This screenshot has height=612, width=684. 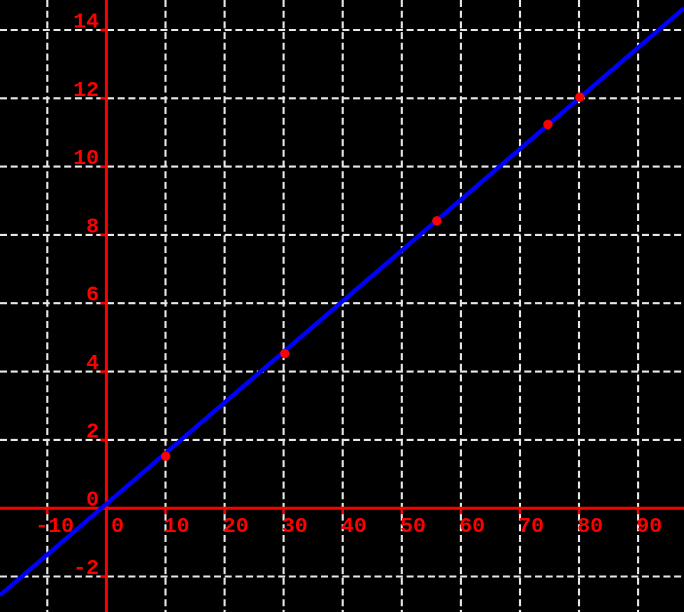 I want to click on svg-text: 30, so click(x=295, y=527).